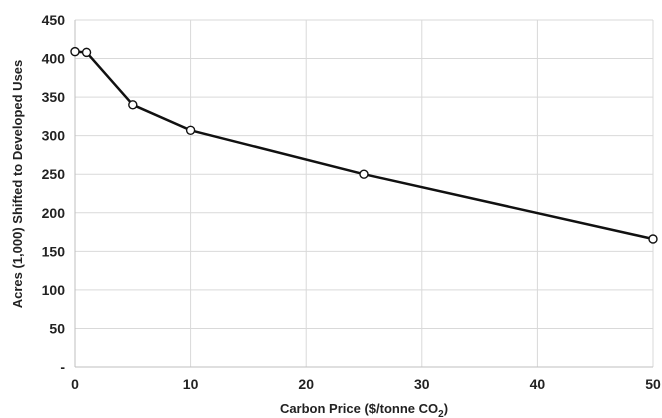 The width and height of the screenshot is (662, 418). Describe the element at coordinates (306, 384) in the screenshot. I see `x-tick-label: 20` at that location.